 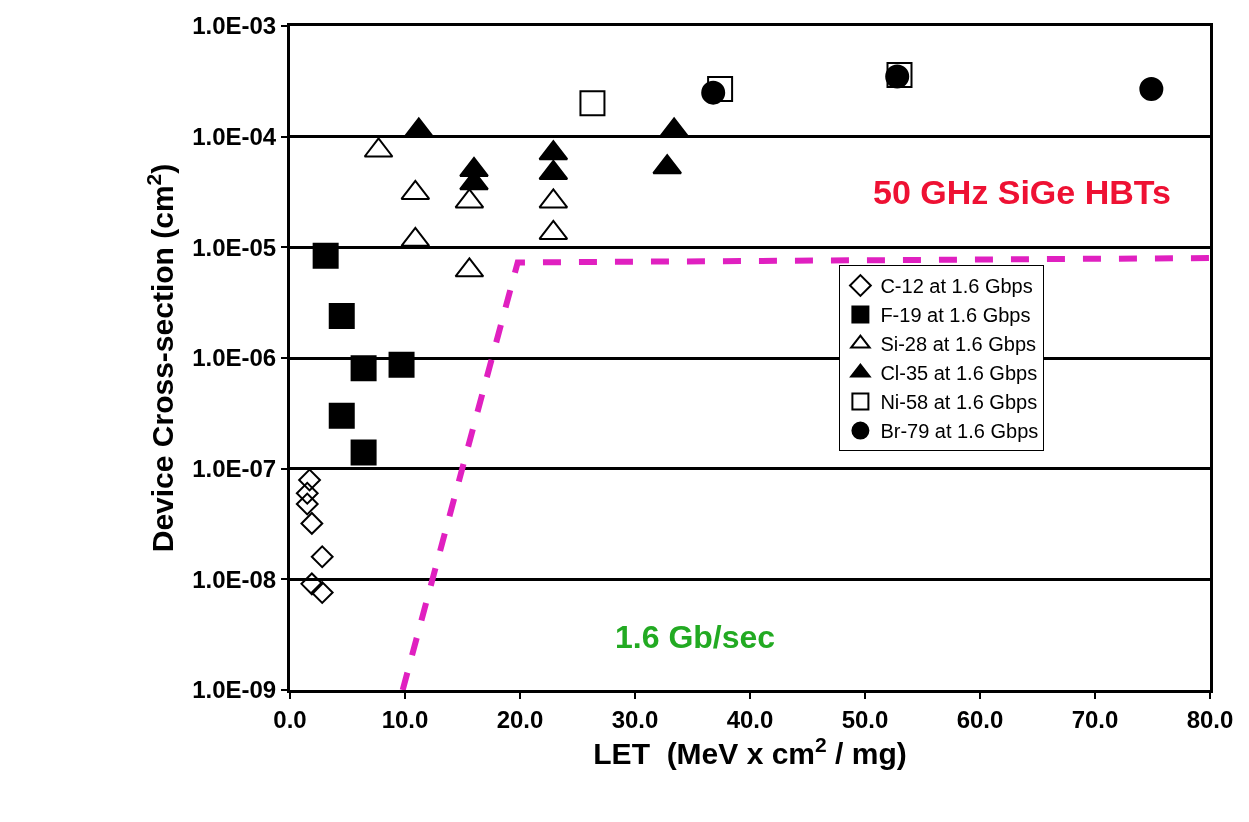 What do you see at coordinates (635, 719) in the screenshot?
I see `x-tick-label: 30.0` at bounding box center [635, 719].